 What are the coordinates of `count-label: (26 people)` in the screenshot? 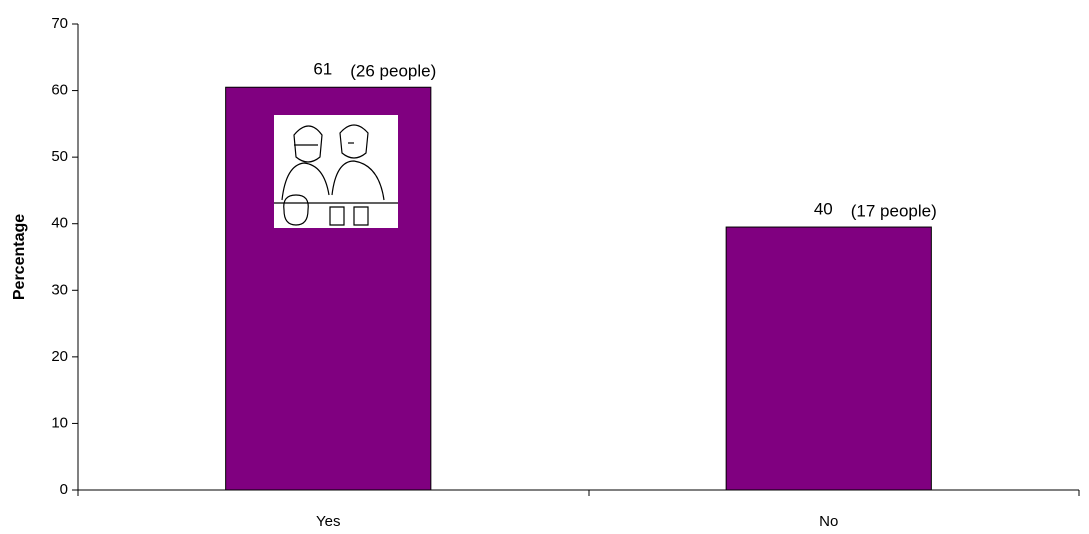 It's located at (393, 71).